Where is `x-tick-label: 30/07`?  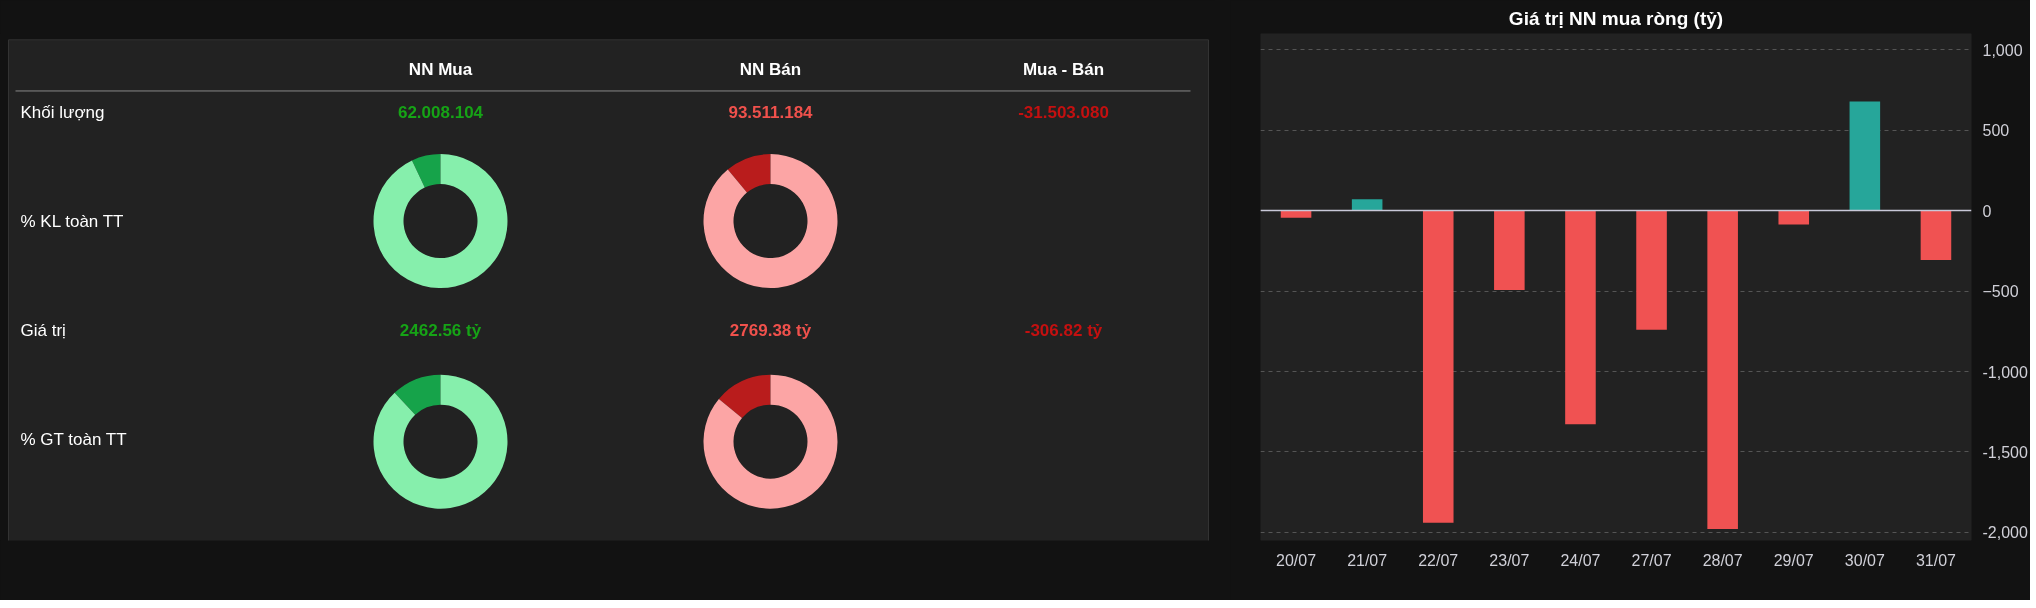 x-tick-label: 30/07 is located at coordinates (1864, 560).